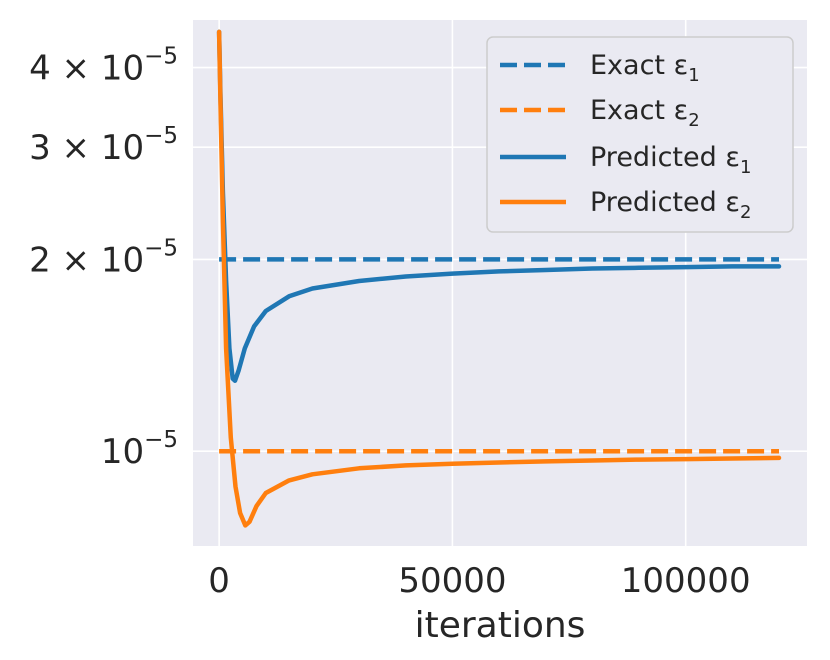 The image size is (830, 660). I want to click on legend-label: Predicted ε2, so click(670, 205).